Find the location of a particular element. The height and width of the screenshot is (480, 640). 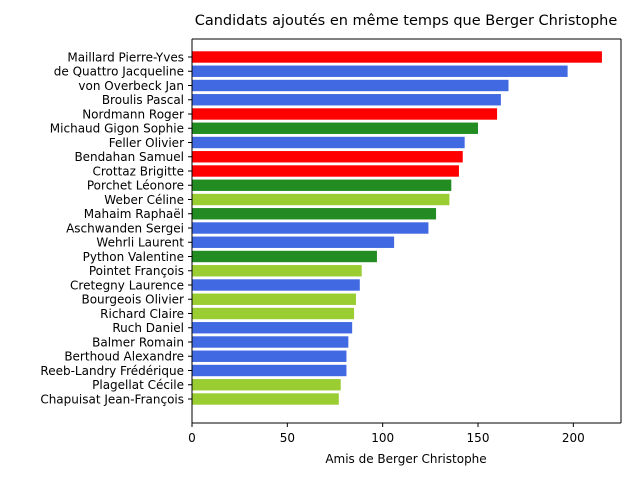

y-tick-label: Cretegny Laurence is located at coordinates (127, 285).